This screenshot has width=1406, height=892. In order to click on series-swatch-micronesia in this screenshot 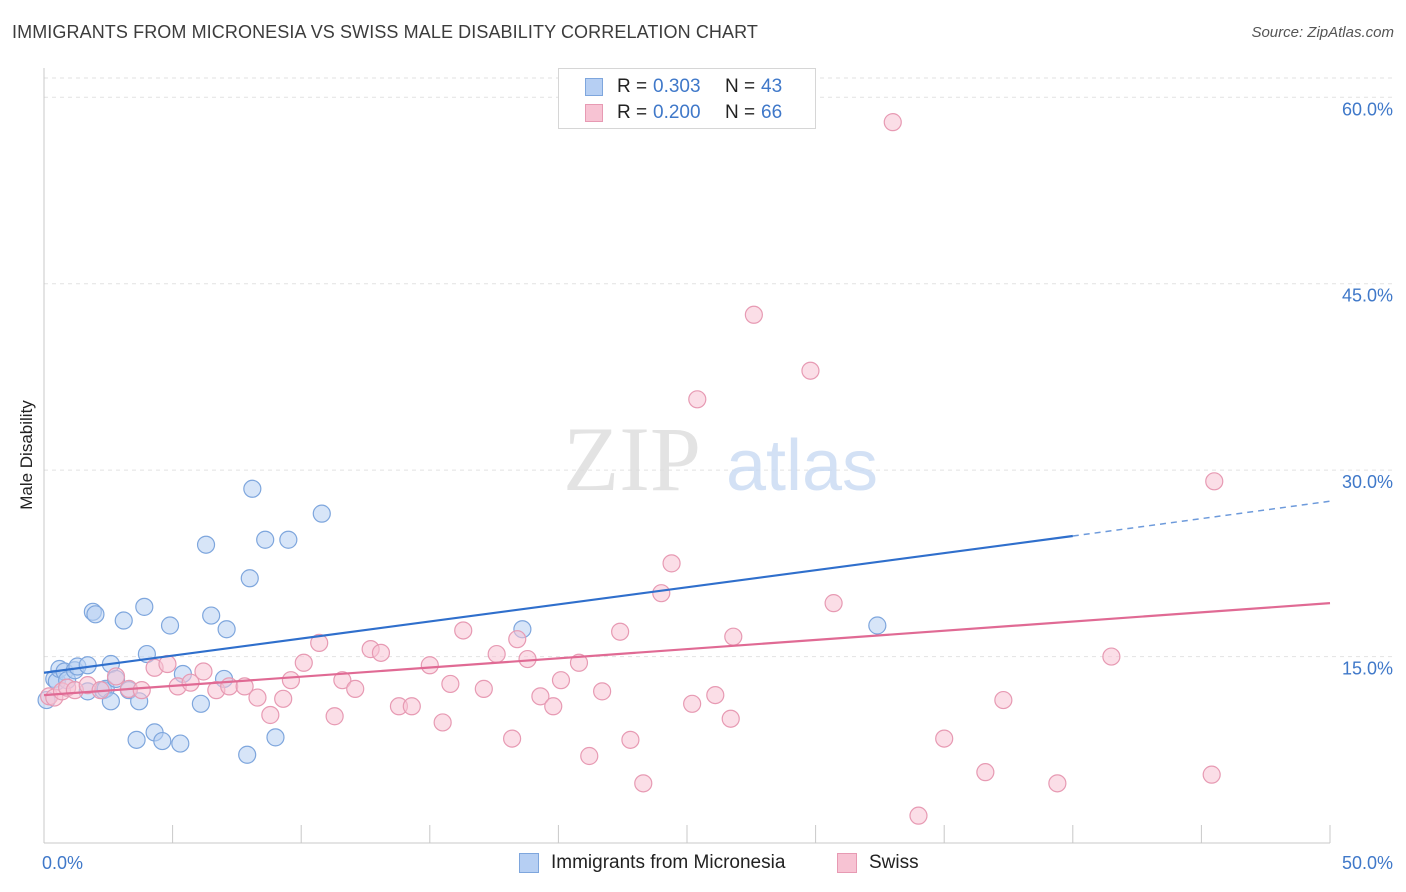, I will do `click(529, 863)`.